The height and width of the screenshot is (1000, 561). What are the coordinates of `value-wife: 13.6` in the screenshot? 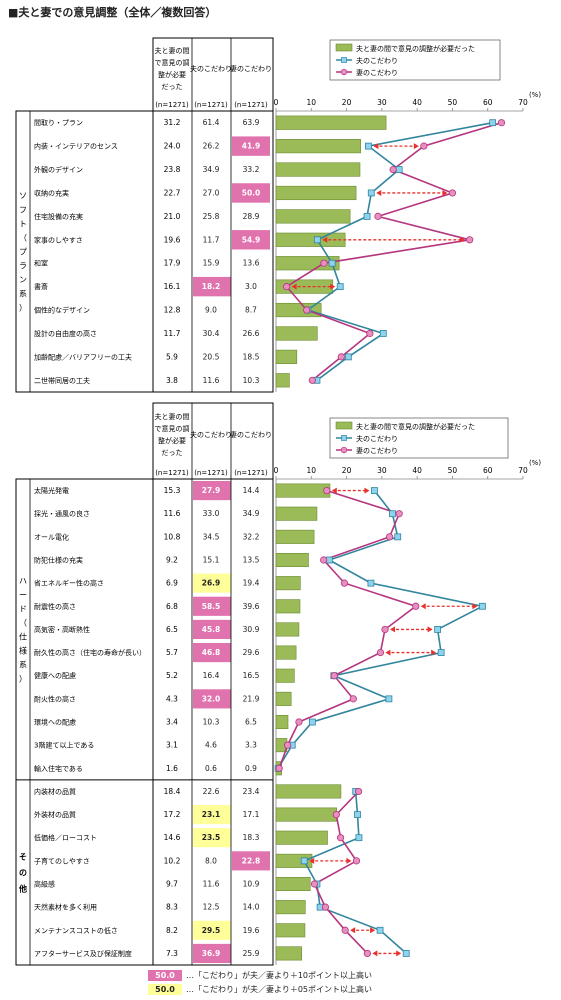 It's located at (251, 263).